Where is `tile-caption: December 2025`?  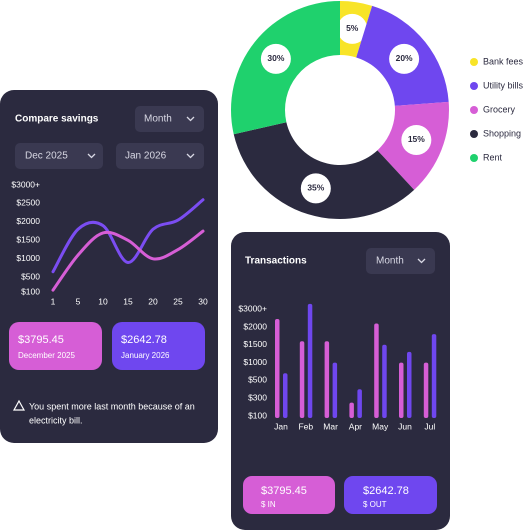 tile-caption: December 2025 is located at coordinates (46, 355).